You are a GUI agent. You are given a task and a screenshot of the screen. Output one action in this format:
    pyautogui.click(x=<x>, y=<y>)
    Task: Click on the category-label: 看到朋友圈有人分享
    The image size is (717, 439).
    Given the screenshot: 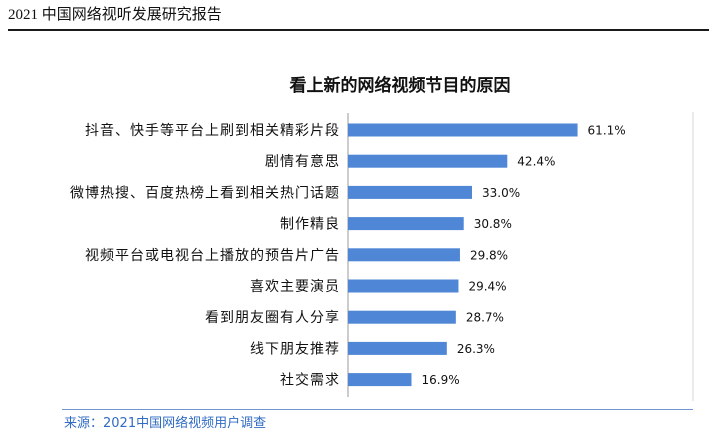 What is the action you would take?
    pyautogui.click(x=272, y=317)
    